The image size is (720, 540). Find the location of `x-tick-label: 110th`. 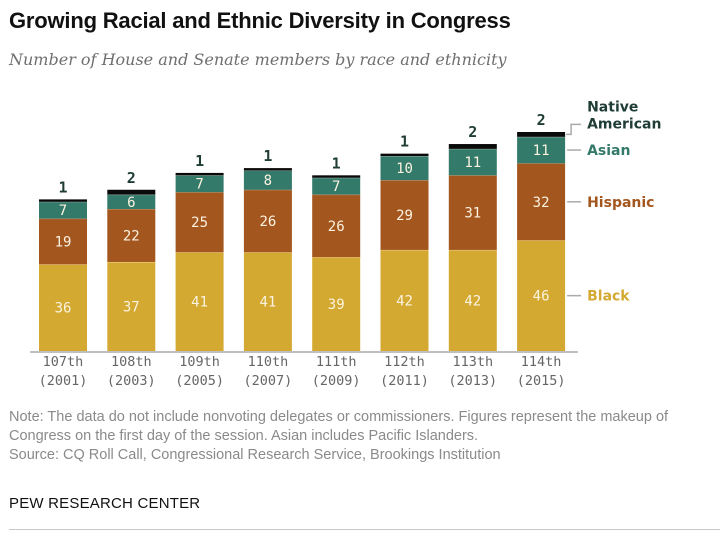

x-tick-label: 110th is located at coordinates (268, 362).